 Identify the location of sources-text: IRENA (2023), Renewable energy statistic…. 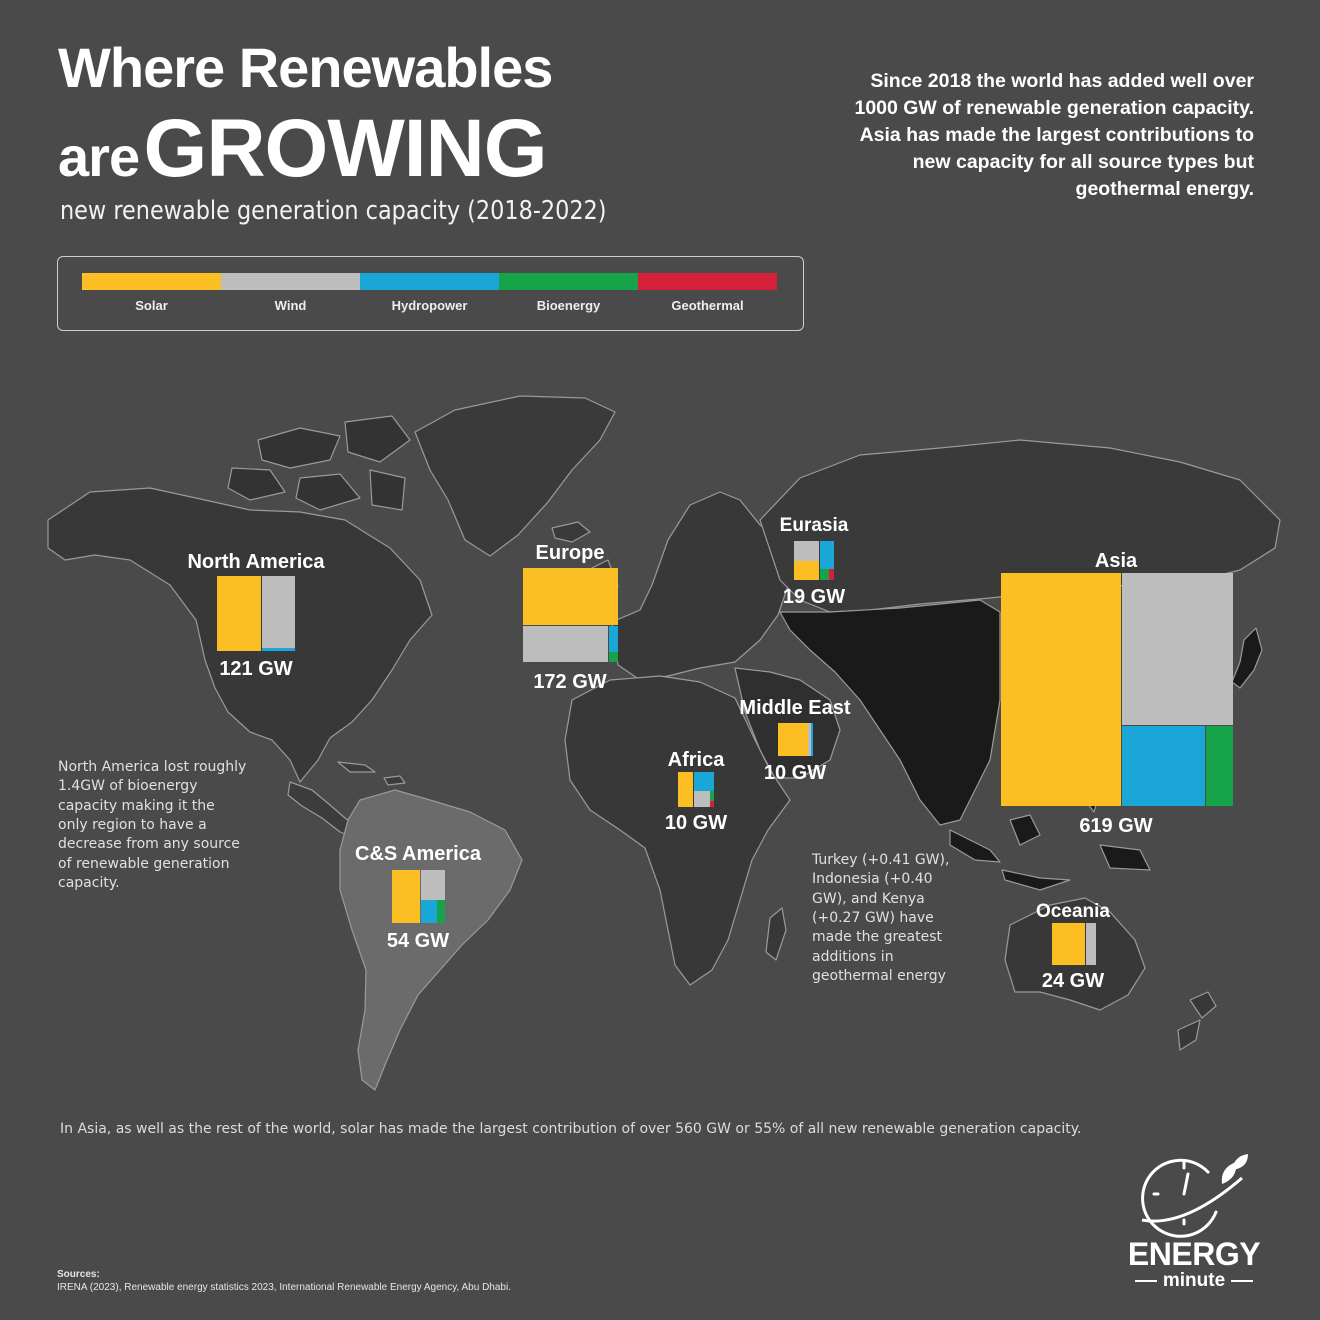
(284, 1287).